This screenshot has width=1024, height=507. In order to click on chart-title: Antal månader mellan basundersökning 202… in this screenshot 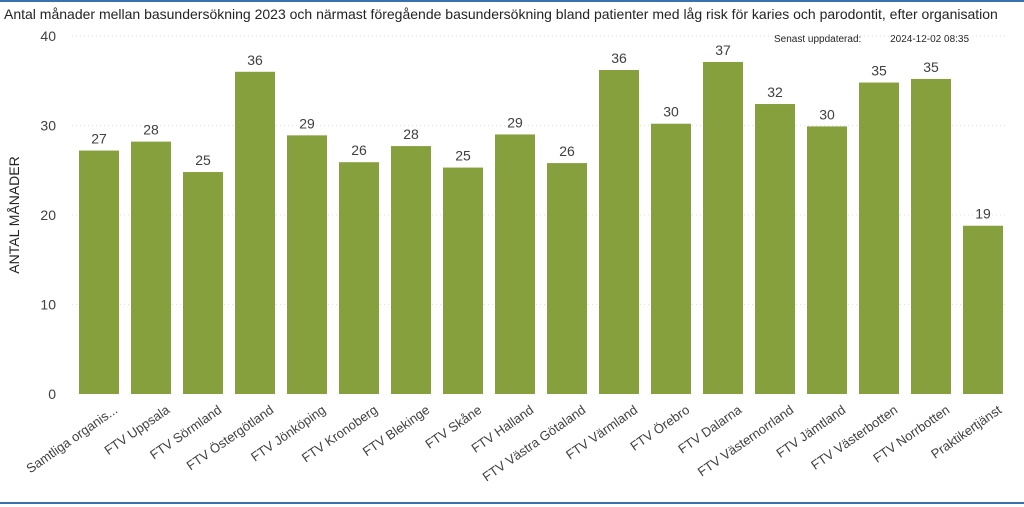, I will do `click(501, 14)`.